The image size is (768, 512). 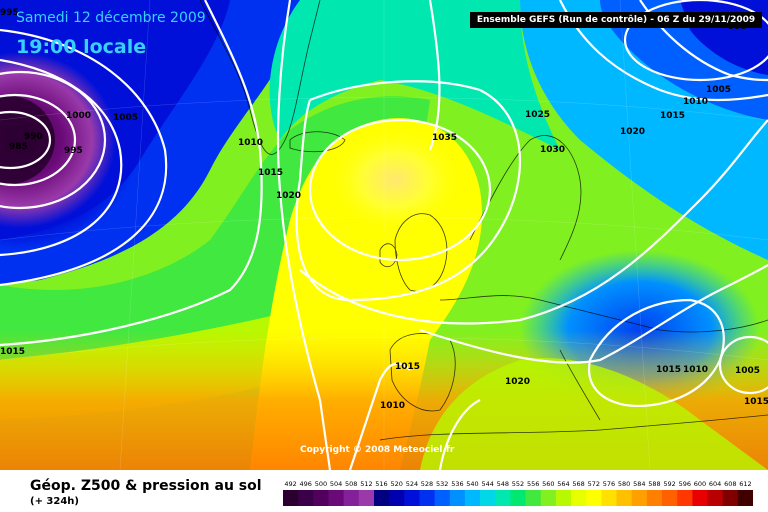 I want to click on legend-level-label: 612, so click(x=745, y=484).